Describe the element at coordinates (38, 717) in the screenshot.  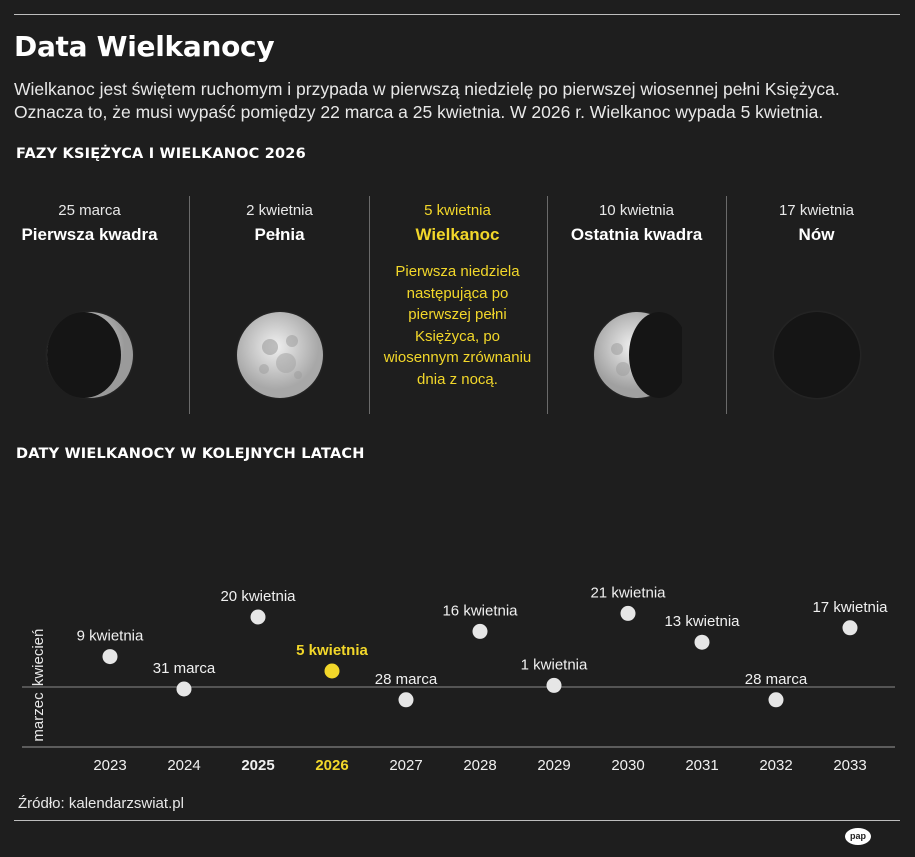
I see `y-band-label-march: marzec` at that location.